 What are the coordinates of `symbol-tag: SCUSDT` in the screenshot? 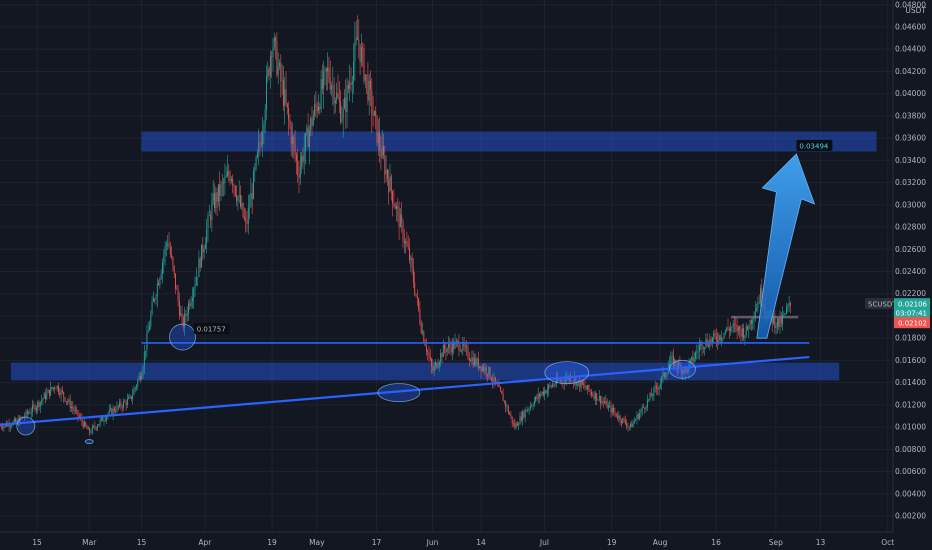 It's located at (882, 305).